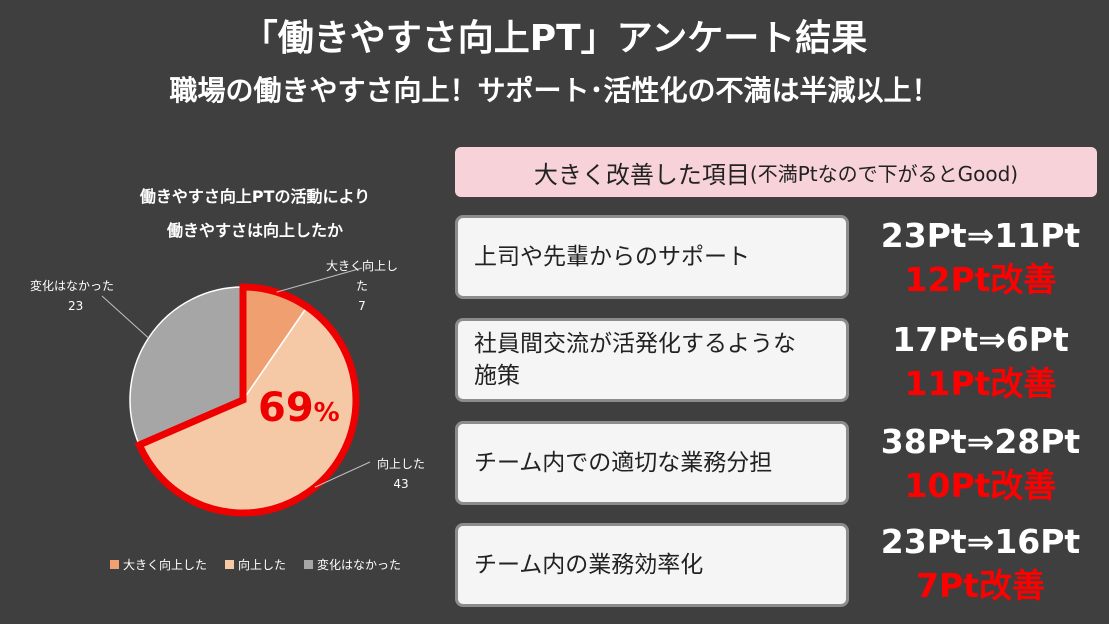  Describe the element at coordinates (262, 565) in the screenshot. I see `legend-label: 向上した` at that location.